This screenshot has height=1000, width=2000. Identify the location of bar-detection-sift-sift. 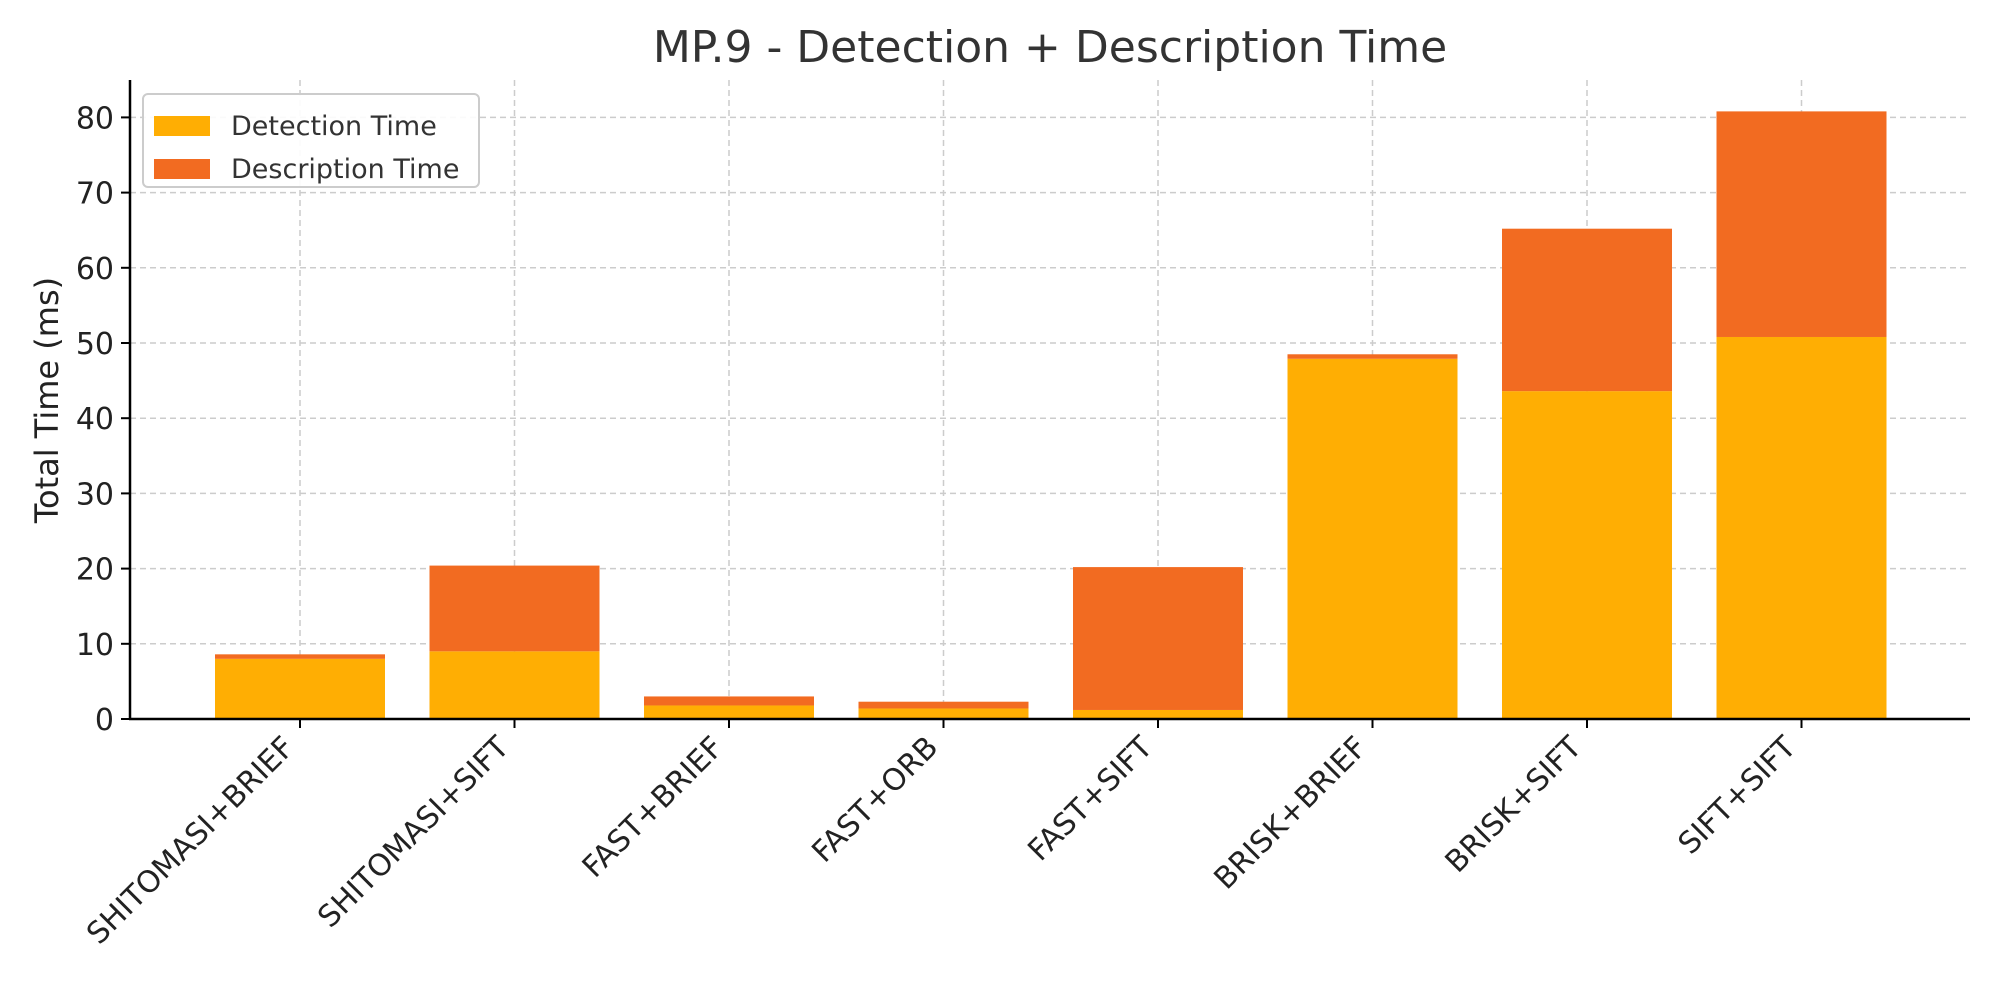
(1801, 527).